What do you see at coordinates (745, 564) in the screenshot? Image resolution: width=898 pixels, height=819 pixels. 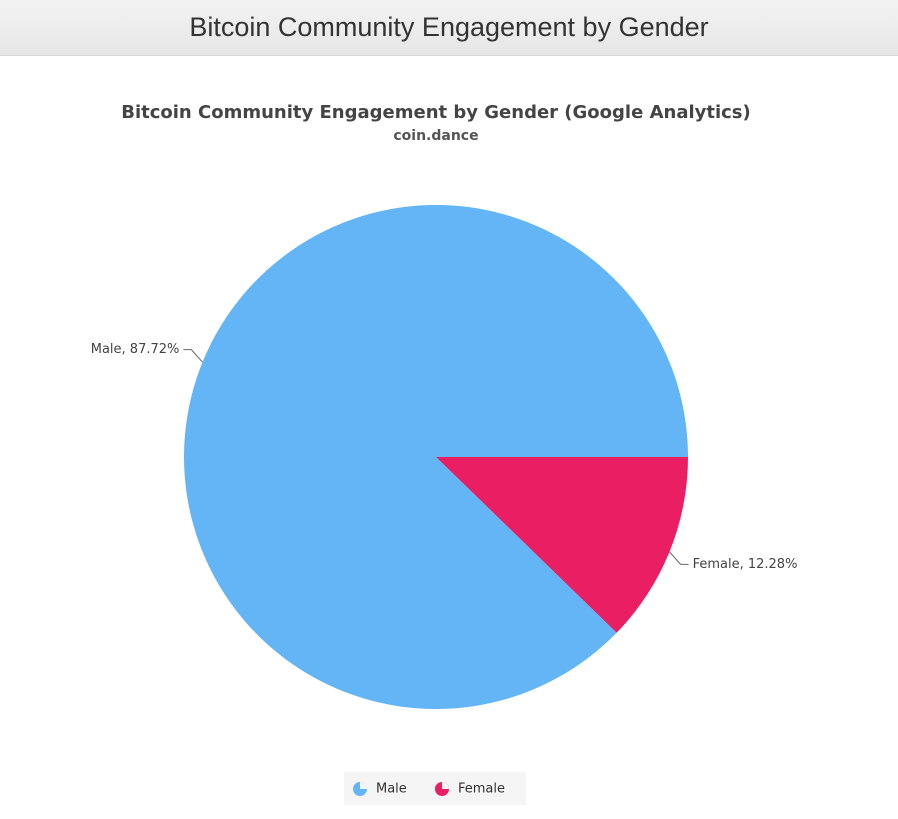 I see `data-label: Female, 12.28%` at bounding box center [745, 564].